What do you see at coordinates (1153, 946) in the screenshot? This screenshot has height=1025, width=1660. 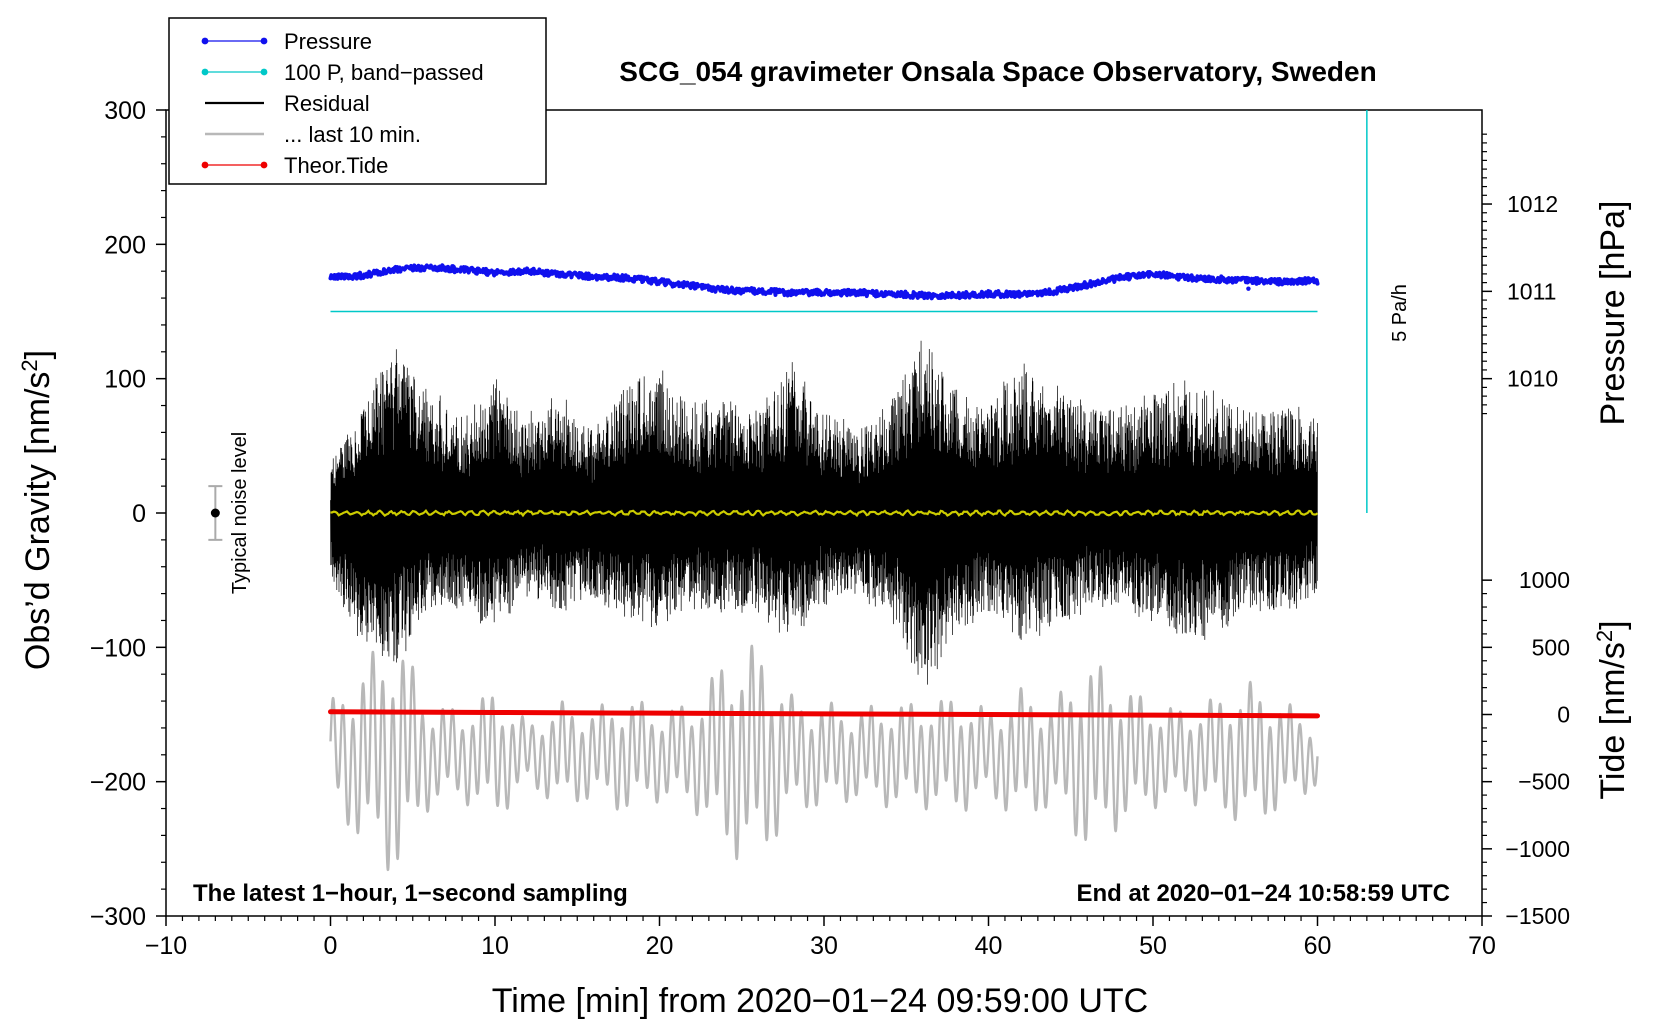 I see `x-tick-label: 50` at bounding box center [1153, 946].